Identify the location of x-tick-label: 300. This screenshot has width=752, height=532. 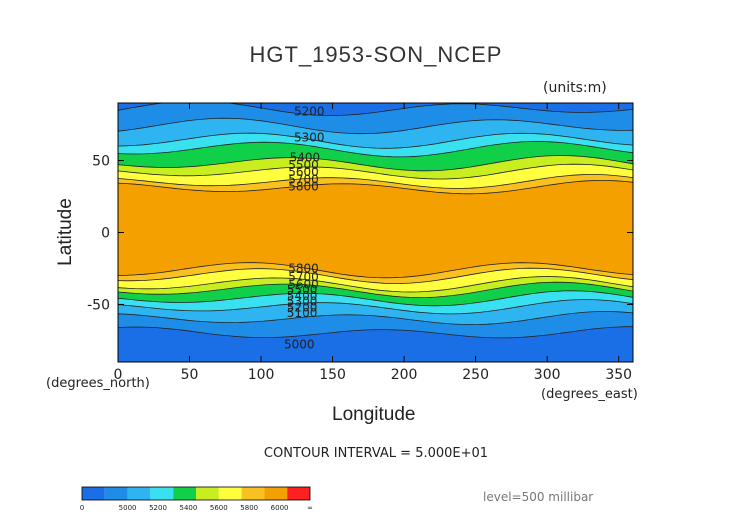
(547, 375).